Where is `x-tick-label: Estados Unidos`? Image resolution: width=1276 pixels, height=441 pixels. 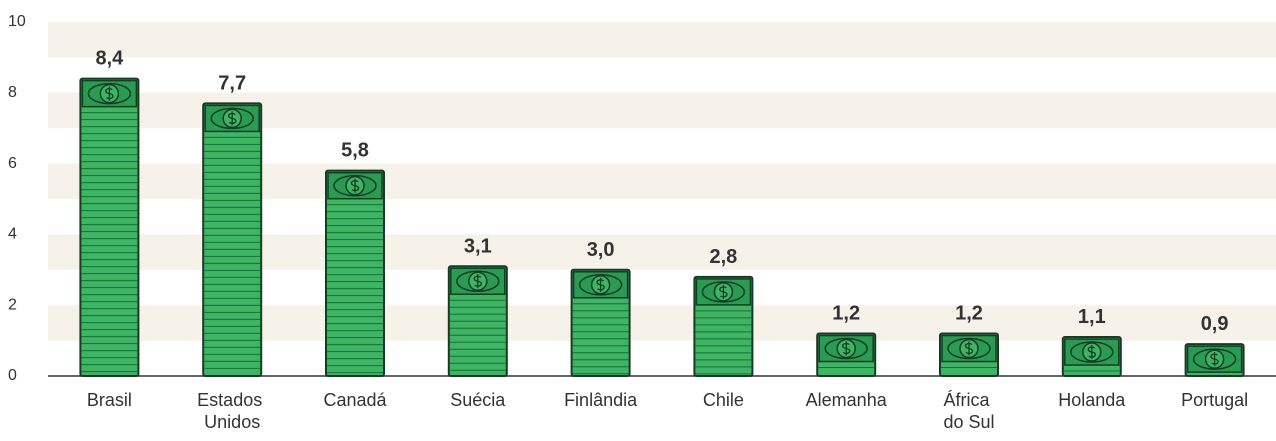
x-tick-label: Estados Unidos is located at coordinates (232, 411).